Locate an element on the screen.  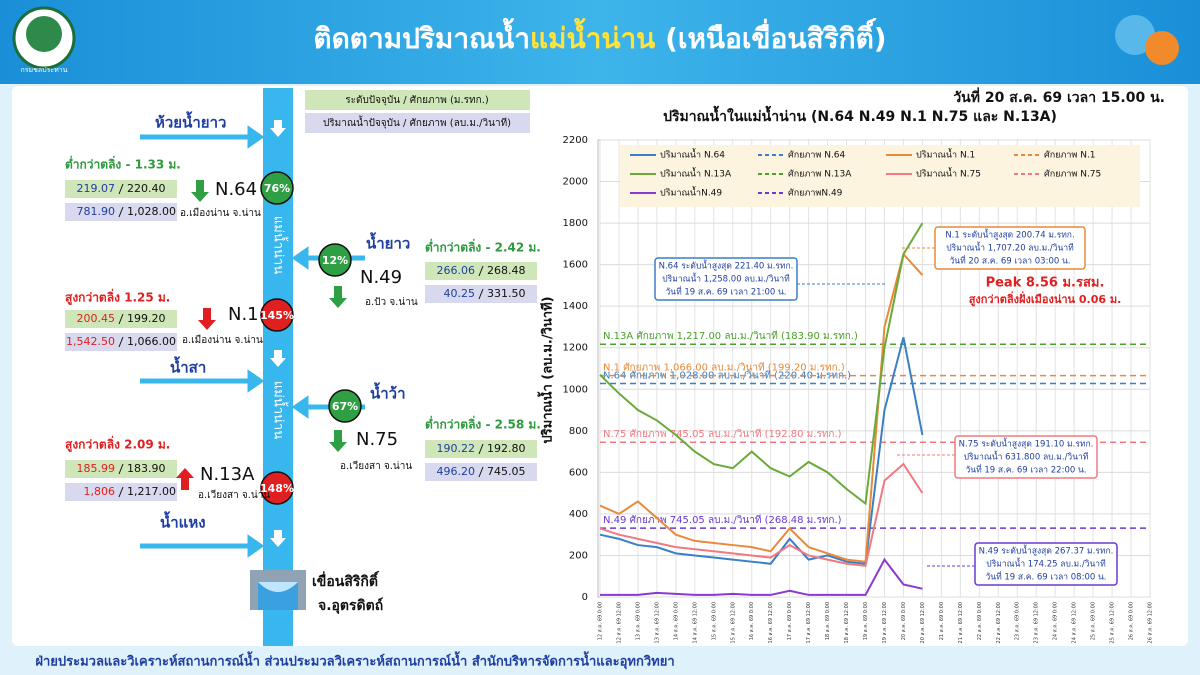
dam-province: จ.อุตรดิตถ์ is located at coordinates (350, 605).